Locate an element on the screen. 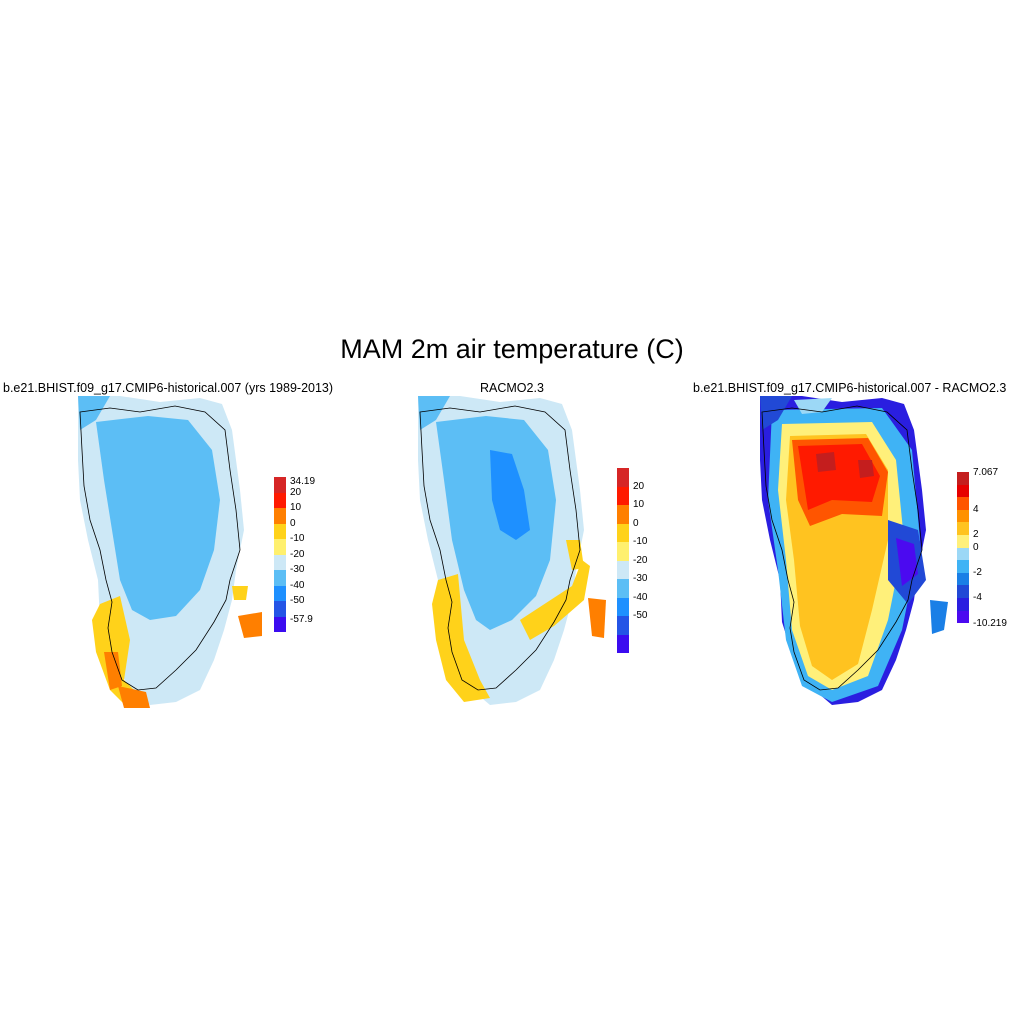 This screenshot has height=1024, width=1024. colorbar-label: -2 is located at coordinates (977, 572).